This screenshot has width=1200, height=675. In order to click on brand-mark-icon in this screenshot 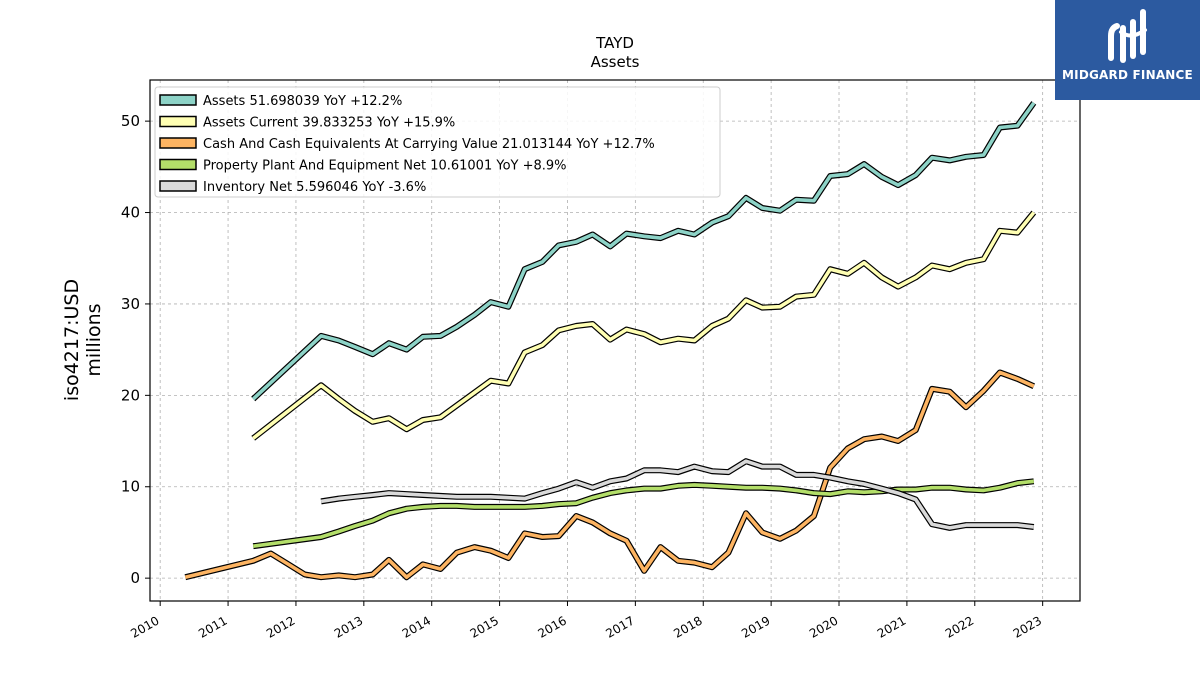, I will do `click(1127, 36)`.